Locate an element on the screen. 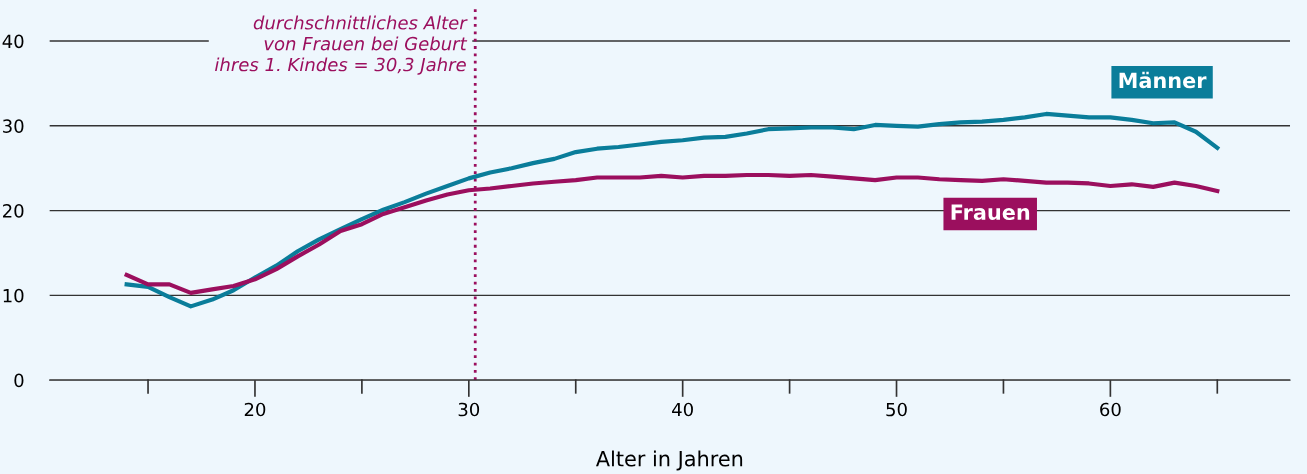 Image resolution: width=1307 pixels, height=474 pixels. y-tick-label: 20 is located at coordinates (13, 211).